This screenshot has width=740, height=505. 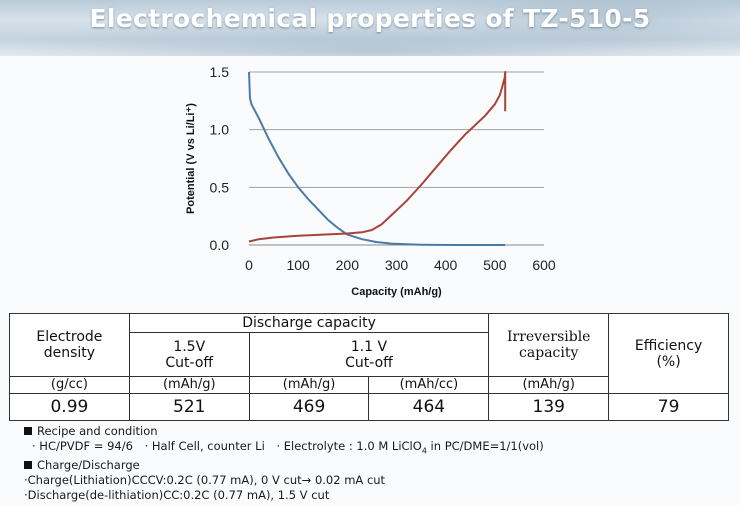 I want to click on x-tick-label: 500, so click(x=495, y=265).